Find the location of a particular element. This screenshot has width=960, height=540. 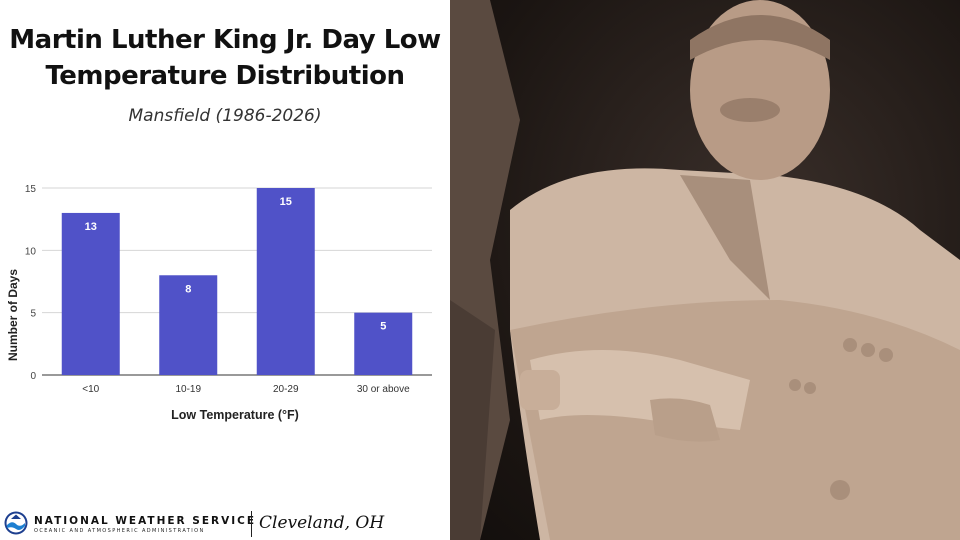

y-tick-label: 15 is located at coordinates (31, 189).